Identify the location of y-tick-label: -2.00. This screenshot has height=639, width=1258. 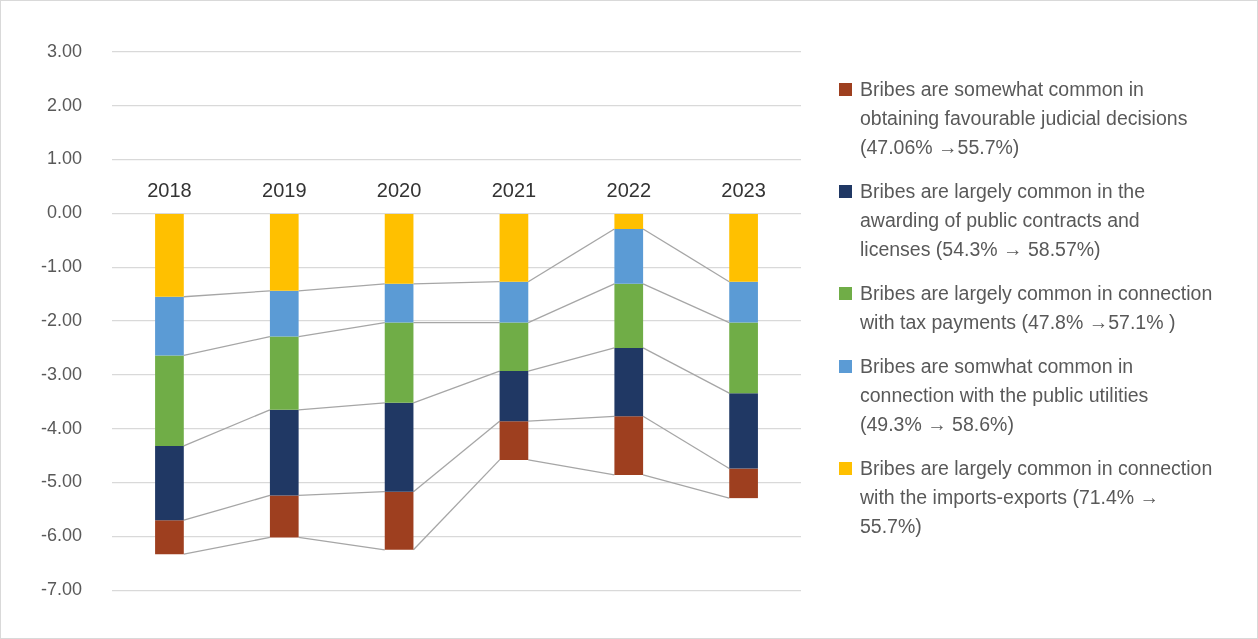
(62, 319).